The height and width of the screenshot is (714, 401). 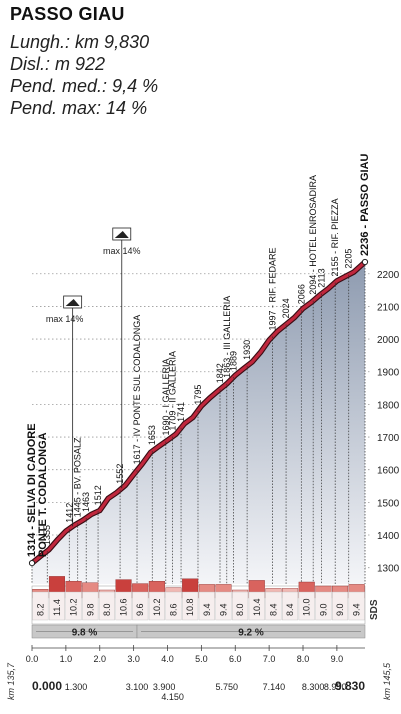 What do you see at coordinates (133, 659) in the screenshot?
I see `x-tick-label: 3.0` at bounding box center [133, 659].